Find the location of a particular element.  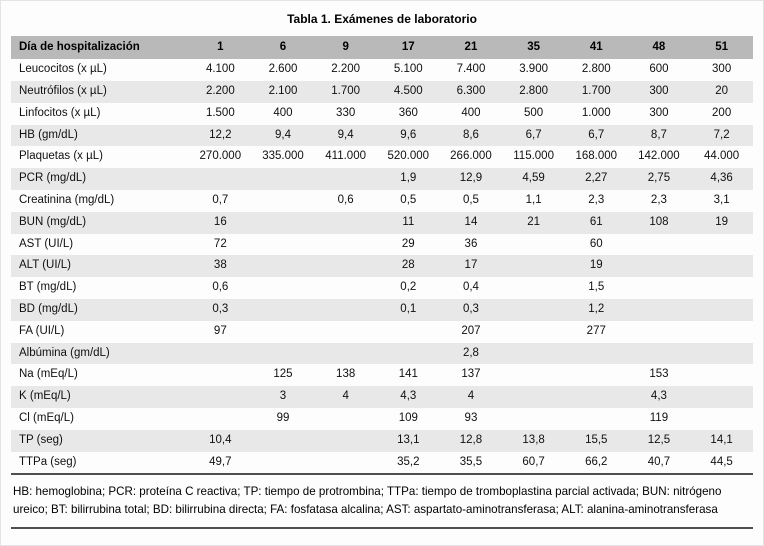

data-cell: 9,4 is located at coordinates (282, 134).